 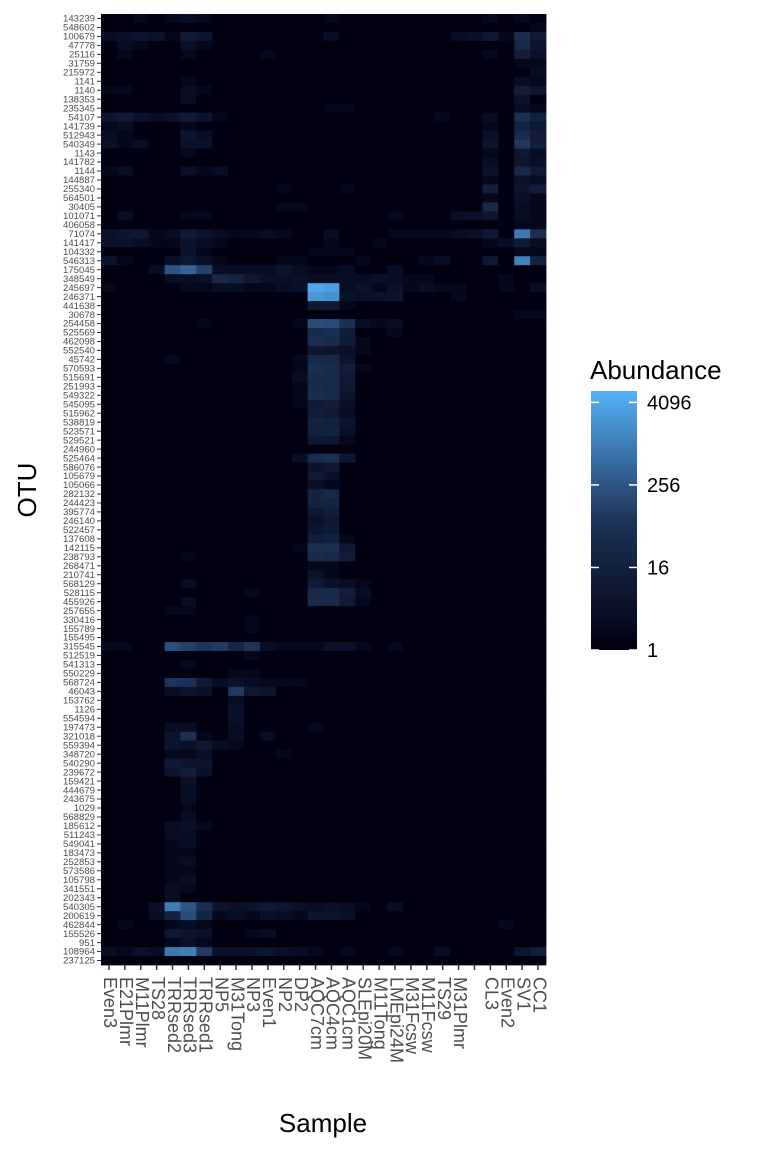 What do you see at coordinates (79, 934) in the screenshot?
I see `y-tick-label: 155526` at bounding box center [79, 934].